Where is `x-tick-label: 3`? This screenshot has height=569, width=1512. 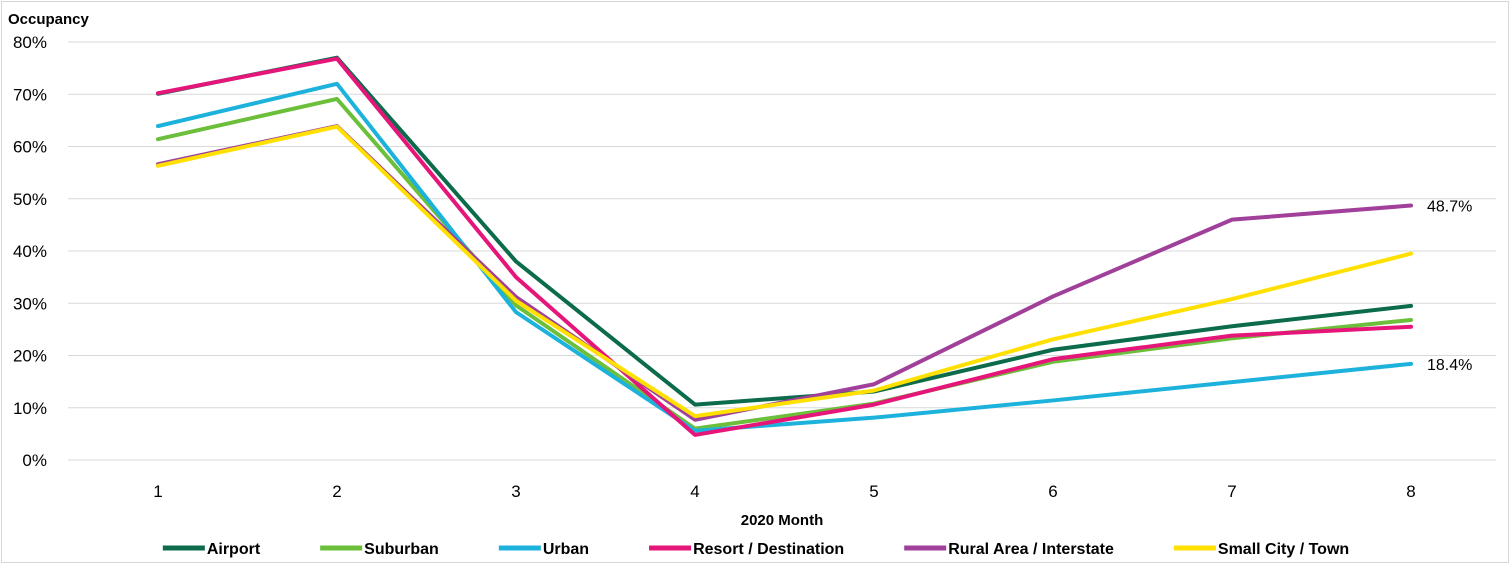
x-tick-label: 3 is located at coordinates (515, 491).